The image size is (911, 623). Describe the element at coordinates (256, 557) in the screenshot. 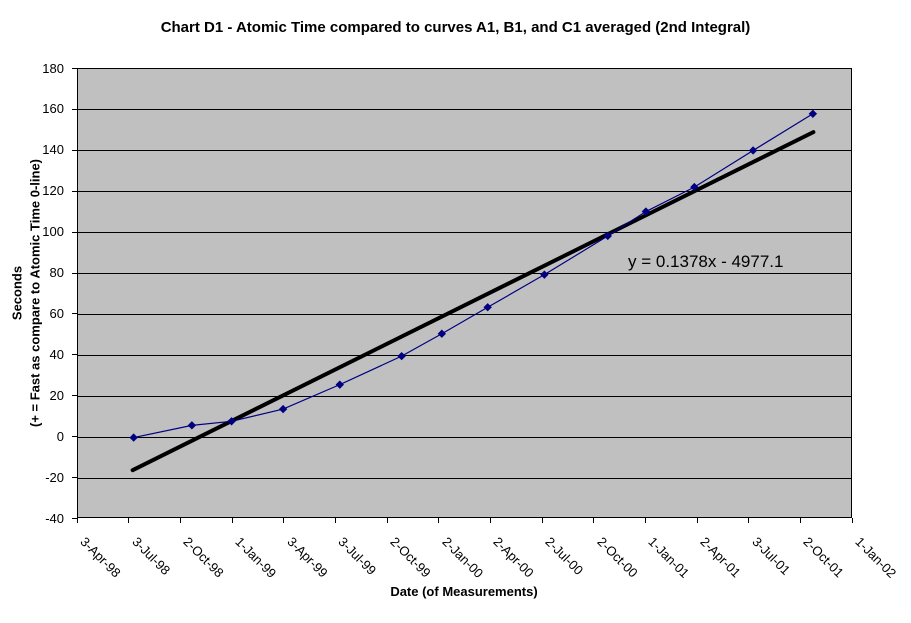

I see `x-tick-label: 1-Jan-99` at that location.